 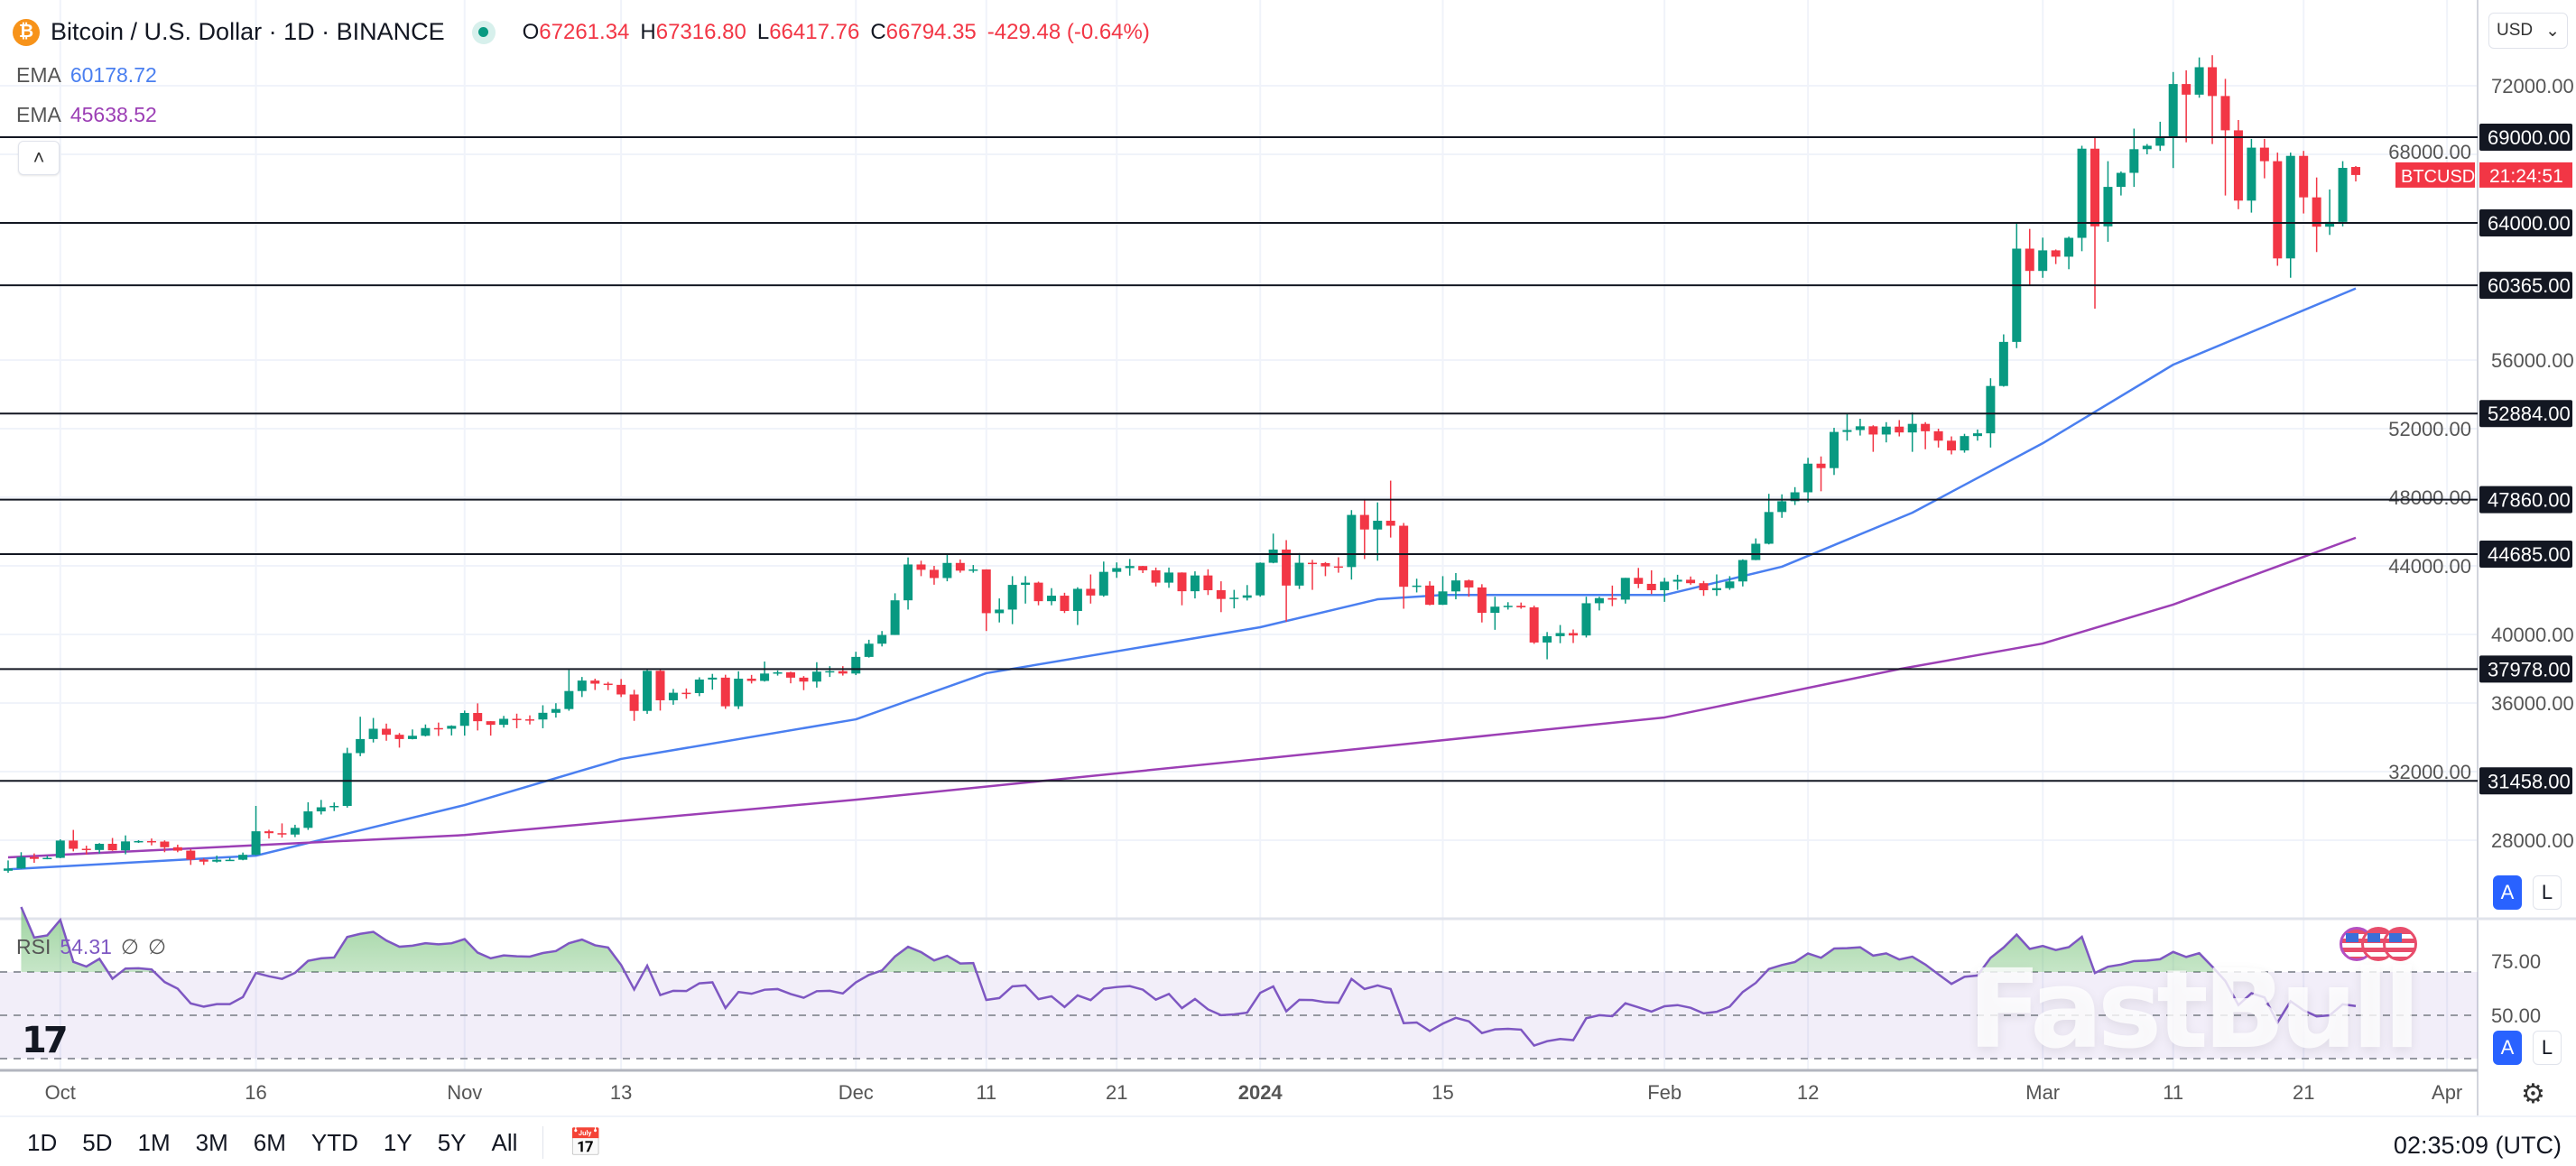 What do you see at coordinates (2507, 1048) in the screenshot?
I see `rsi-auto-scale-button: A` at bounding box center [2507, 1048].